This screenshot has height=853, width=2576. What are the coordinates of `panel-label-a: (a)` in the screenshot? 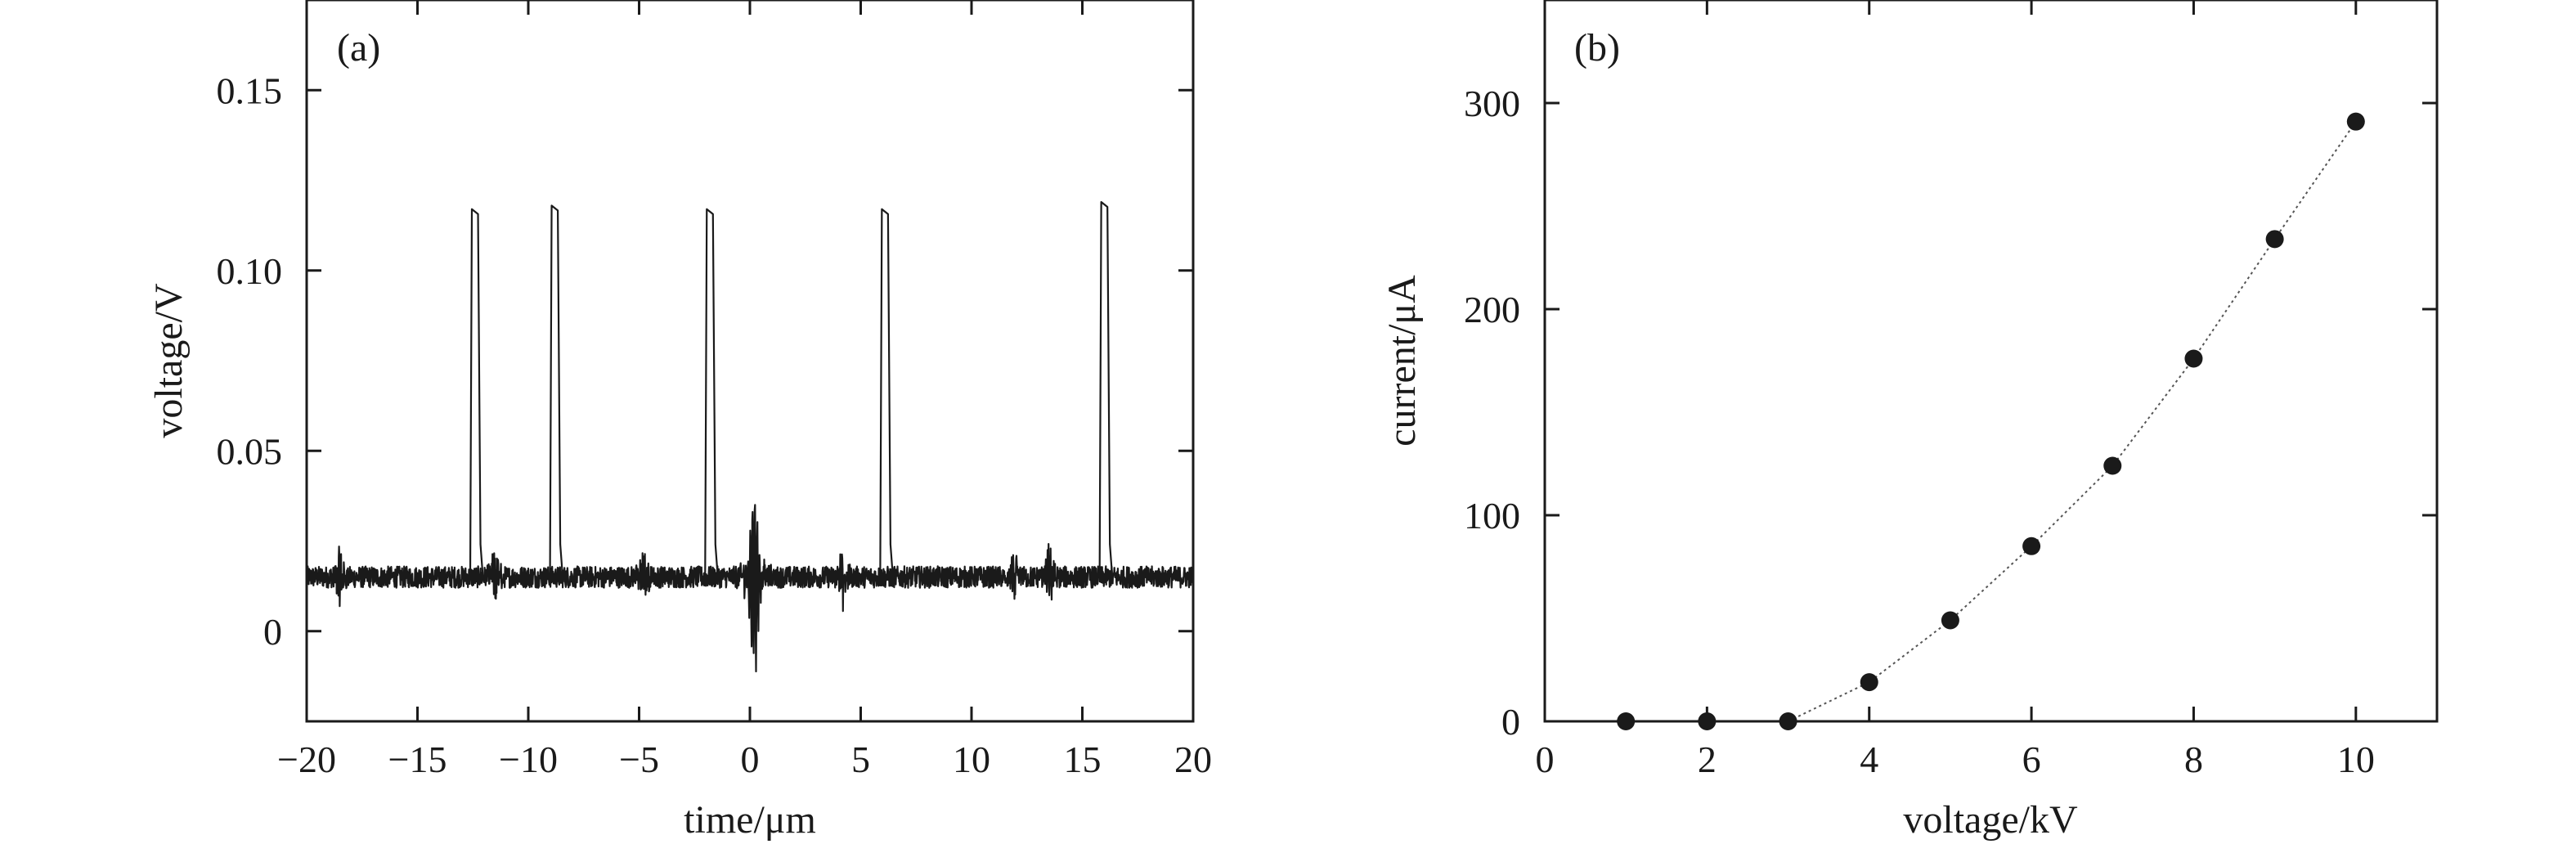 It's located at (359, 48).